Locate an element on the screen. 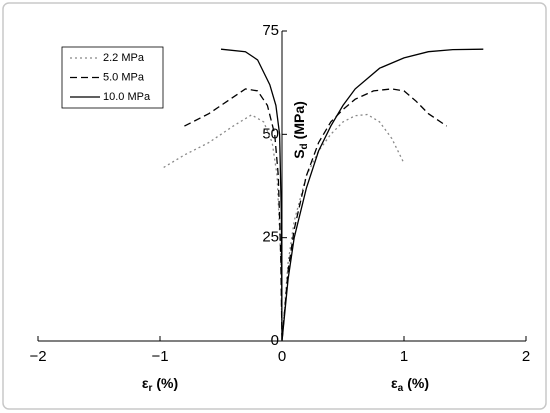  x-tick-label: −1 is located at coordinates (159, 356).